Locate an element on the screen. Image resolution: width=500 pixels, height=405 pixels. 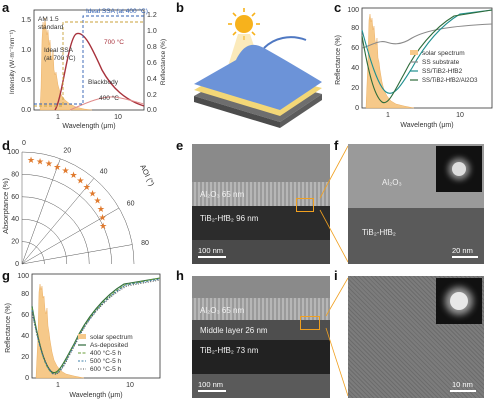
g-legend-3: 500 °C-5 h is located at coordinates (106, 361).